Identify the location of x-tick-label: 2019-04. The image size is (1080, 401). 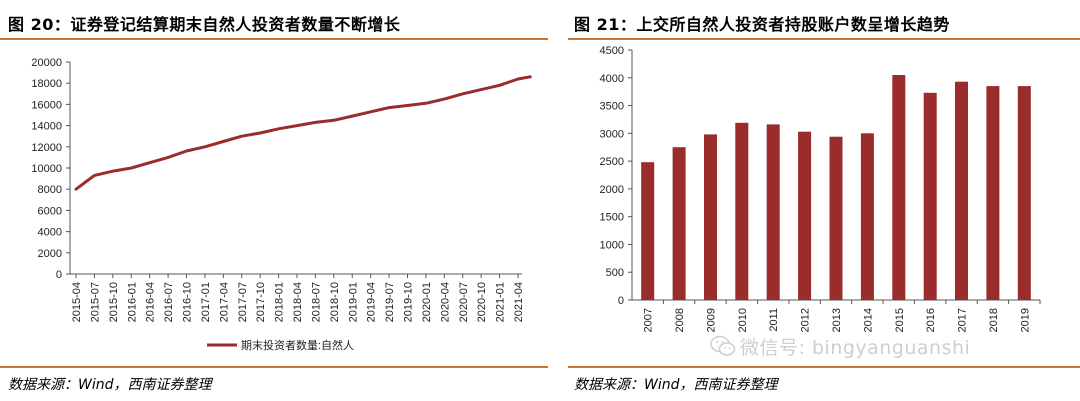
(372, 302).